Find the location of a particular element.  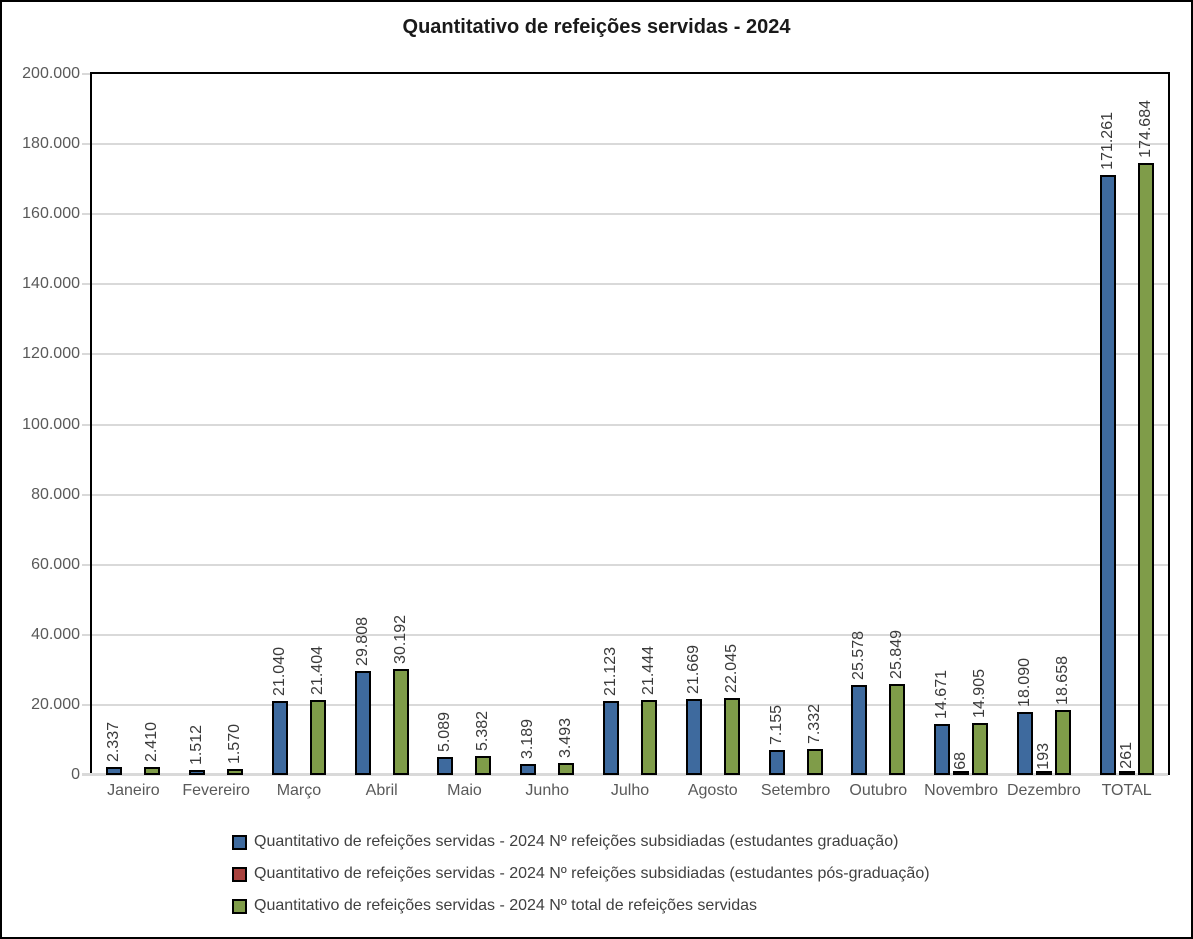

bar-graduacao-março is located at coordinates (279, 738).